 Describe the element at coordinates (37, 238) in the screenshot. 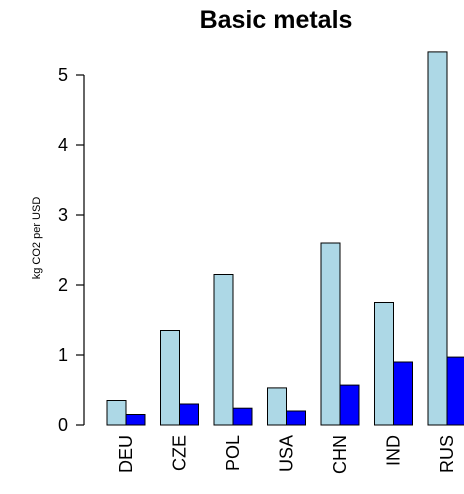

I see `y-axis-label: kg CO2 per USD` at that location.